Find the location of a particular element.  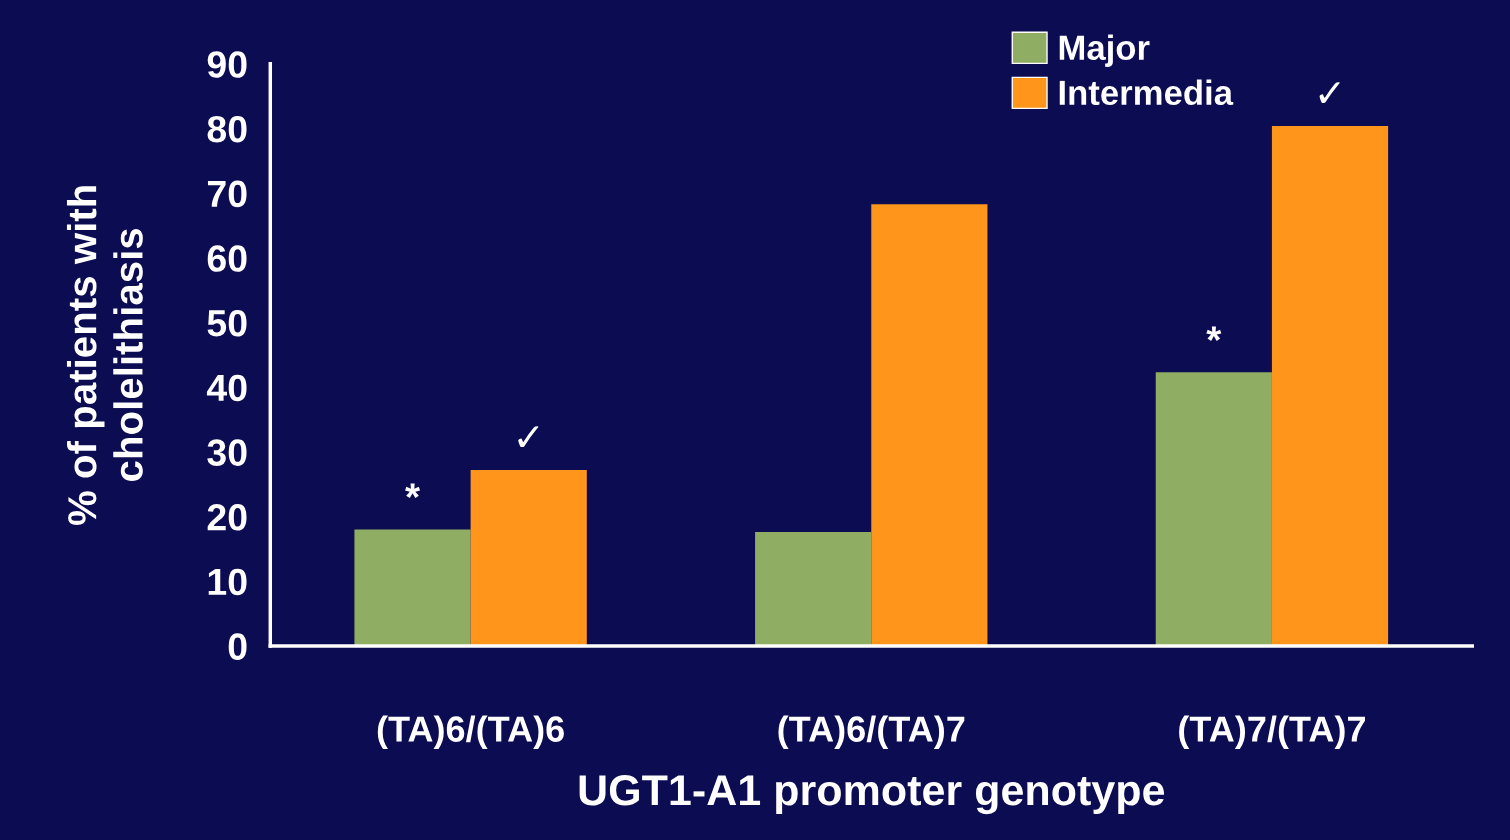

y-tick-label: 0 is located at coordinates (237, 646).